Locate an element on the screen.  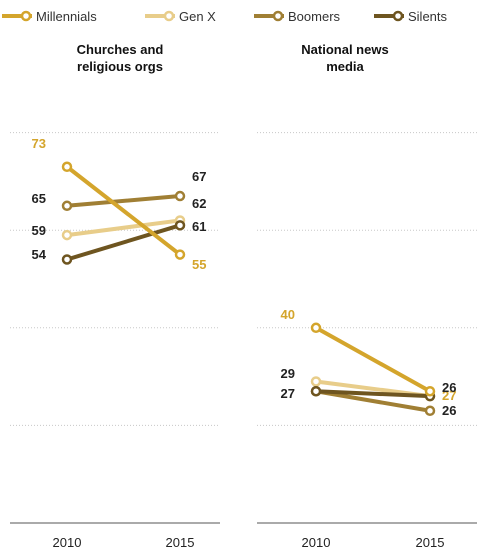
panel-title-line: religious orgs is located at coordinates (120, 66).